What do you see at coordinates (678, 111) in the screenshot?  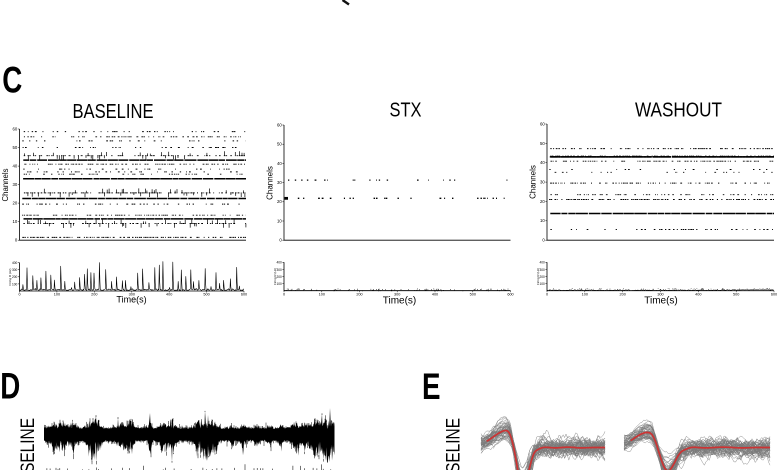 I see `svg-text: WASHOUT` at bounding box center [678, 111].